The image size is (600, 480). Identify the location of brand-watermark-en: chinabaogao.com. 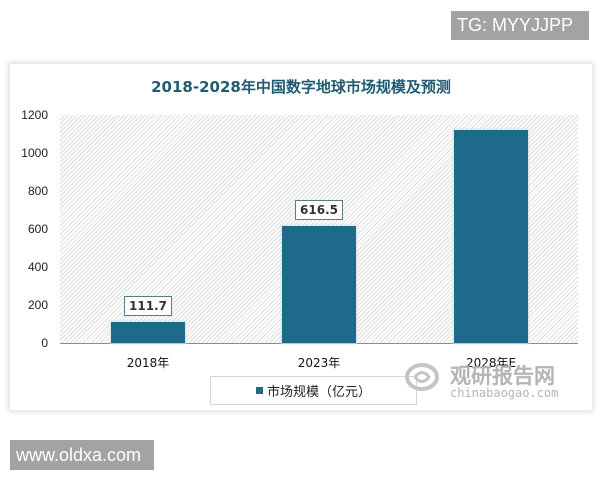
(504, 393).